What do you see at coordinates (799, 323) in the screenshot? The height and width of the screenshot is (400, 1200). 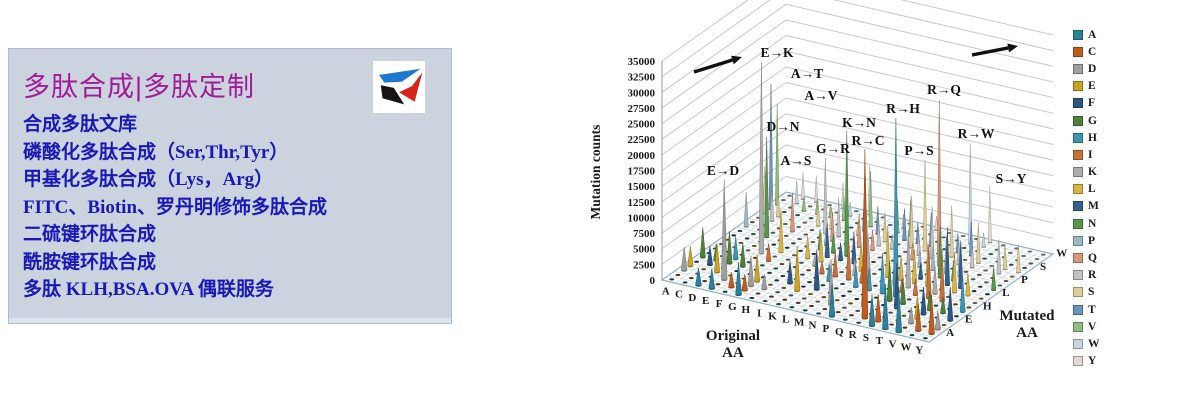 I see `svg-text: M` at bounding box center [799, 323].